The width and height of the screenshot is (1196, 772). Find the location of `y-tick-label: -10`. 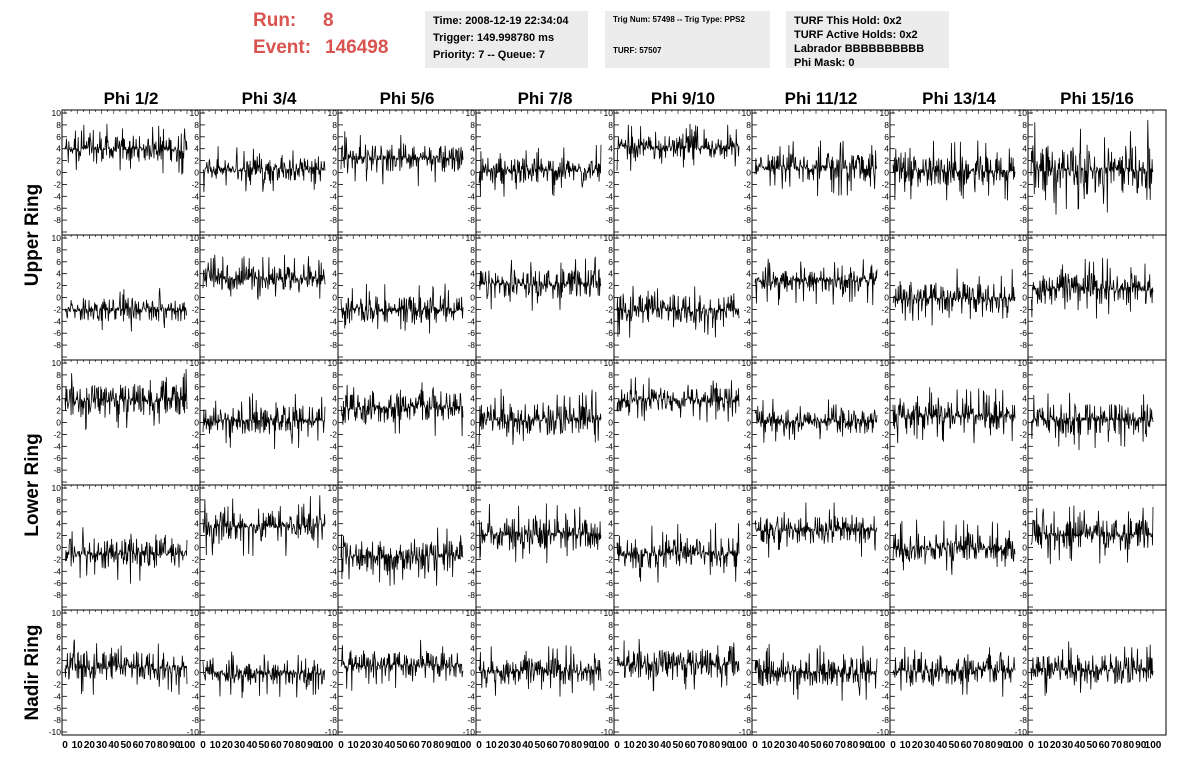

y-tick-label: -10 is located at coordinates (1021, 732).